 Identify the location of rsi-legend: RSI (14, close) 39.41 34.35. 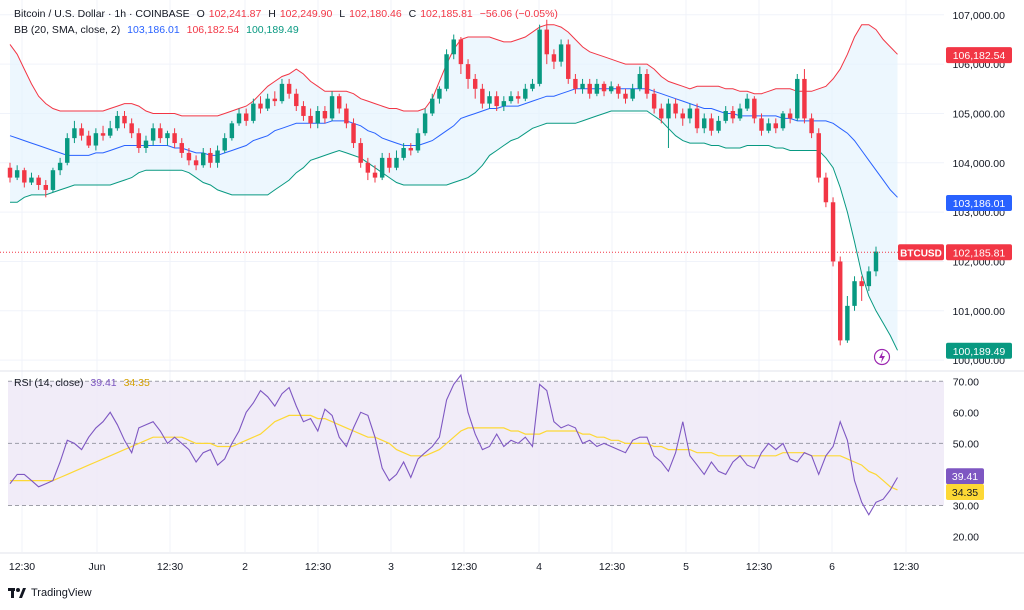
(84, 383).